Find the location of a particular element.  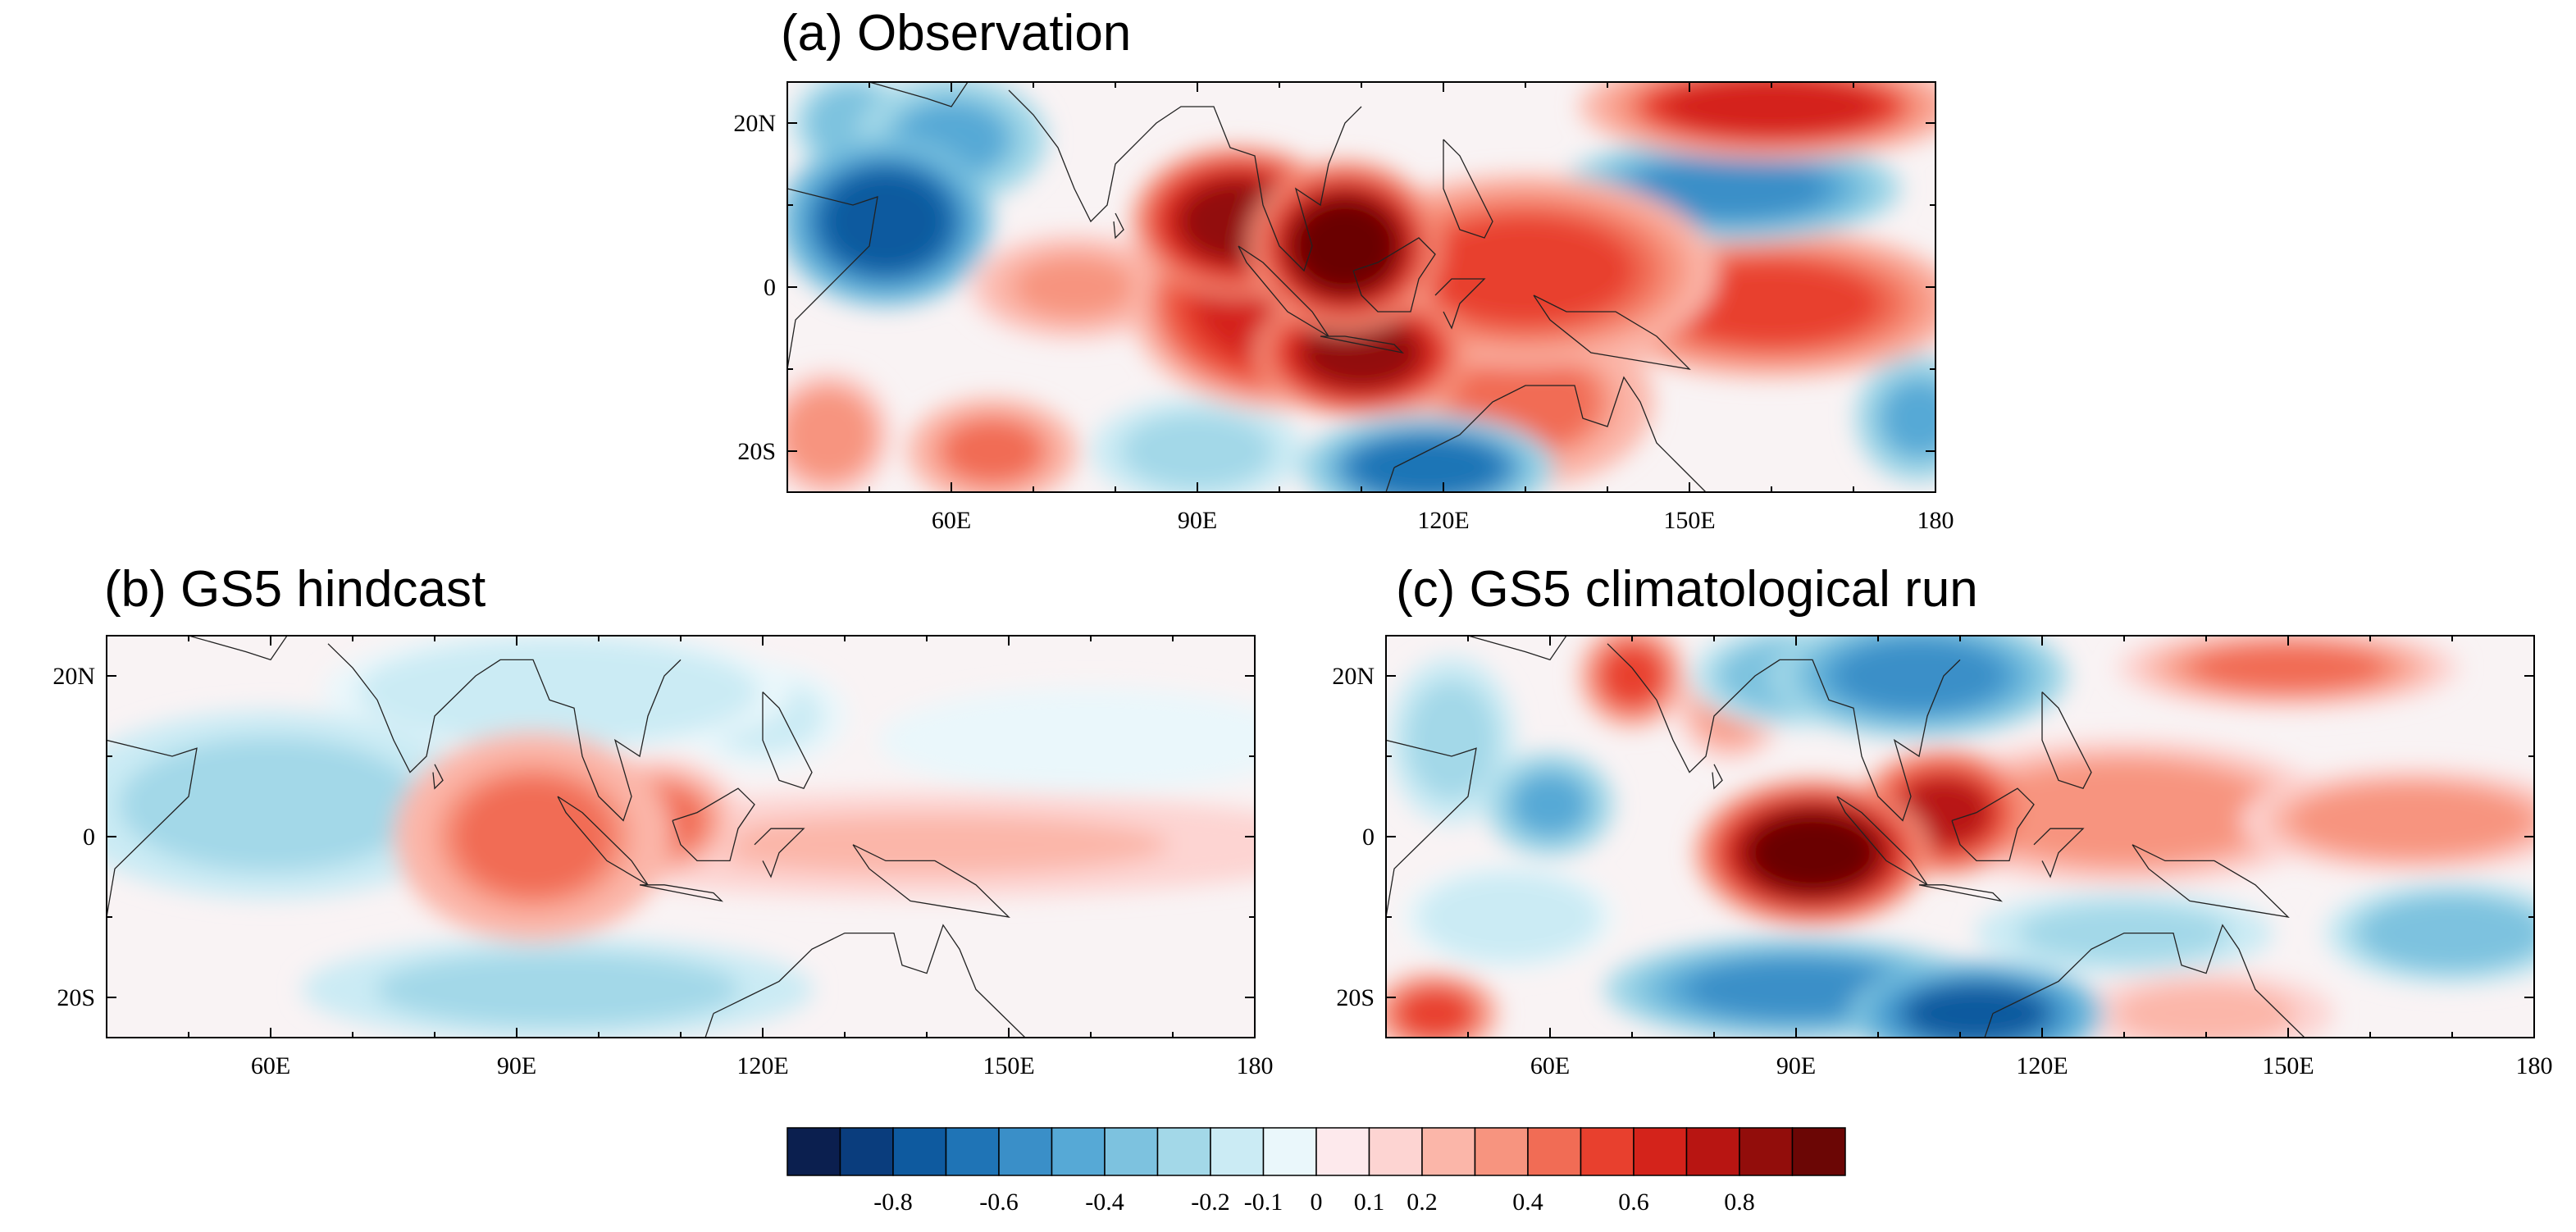

colorbar-tick-label: 0 is located at coordinates (1317, 1202).